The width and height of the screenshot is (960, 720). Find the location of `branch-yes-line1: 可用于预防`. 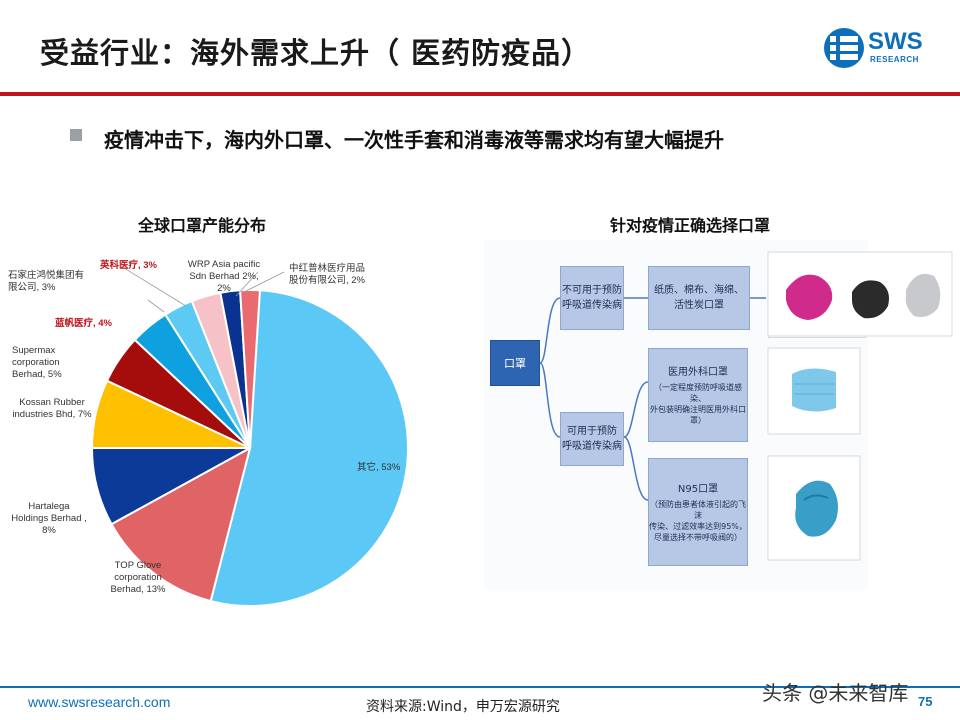

branch-yes-line1: 可用于预防 is located at coordinates (592, 431).